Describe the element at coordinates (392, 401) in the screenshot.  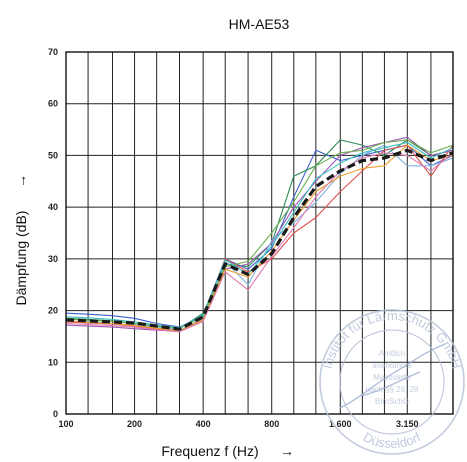
I see `stamp-line-5: BImSchG` at that location.